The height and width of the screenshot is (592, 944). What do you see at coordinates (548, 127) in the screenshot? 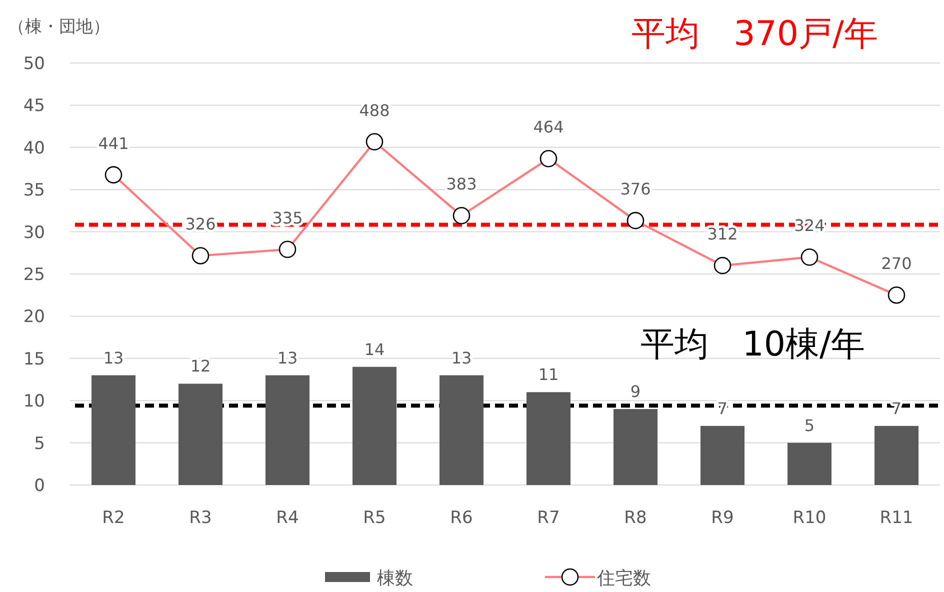
I see `data-label: 464` at bounding box center [548, 127].